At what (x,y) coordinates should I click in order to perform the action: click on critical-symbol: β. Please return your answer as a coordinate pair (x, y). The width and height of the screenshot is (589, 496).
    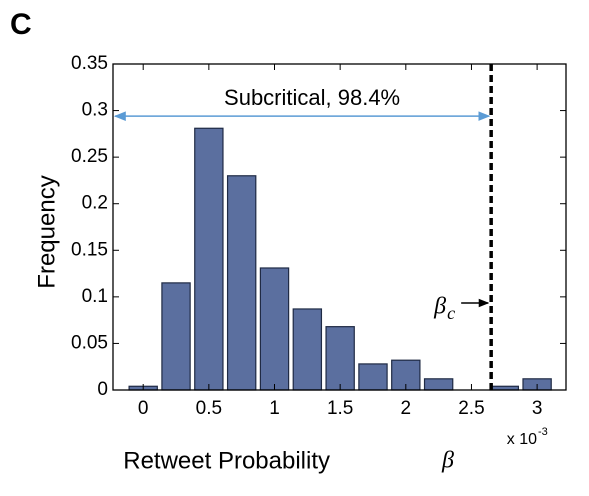
    Looking at the image, I should click on (439, 307).